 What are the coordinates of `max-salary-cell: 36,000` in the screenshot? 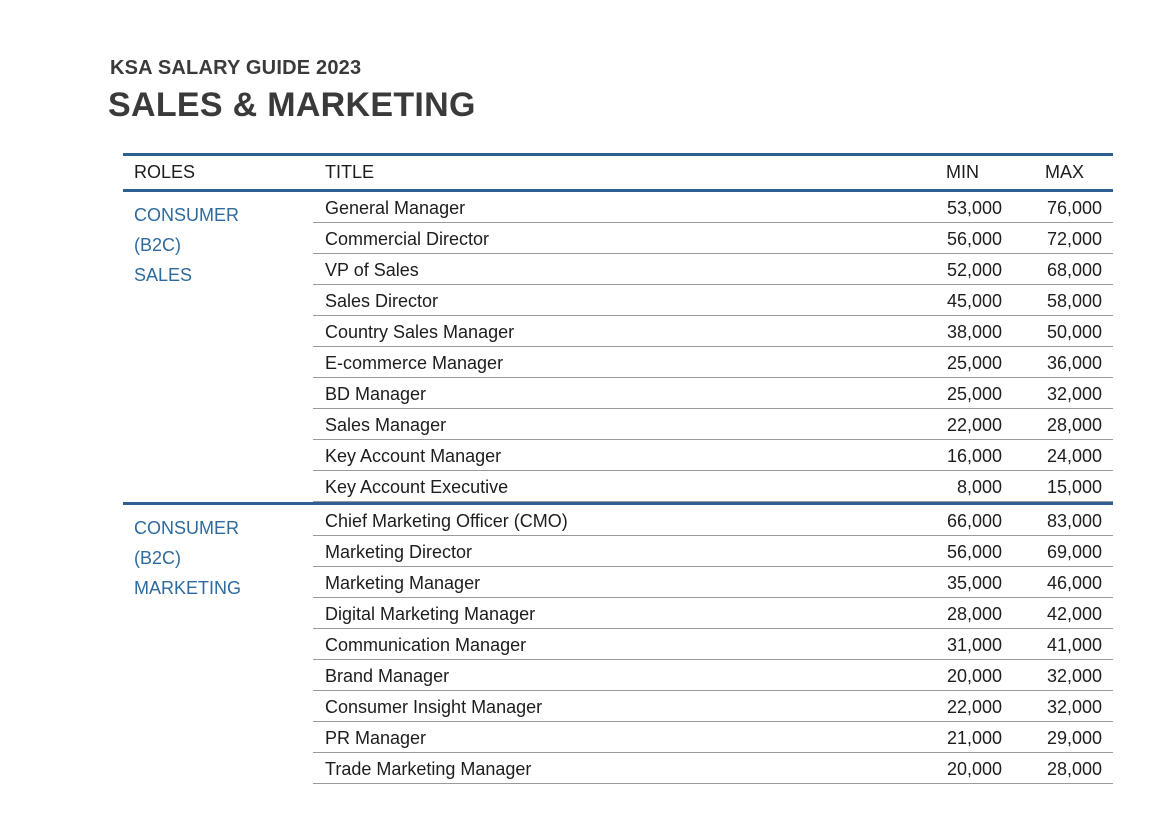 It's located at (1074, 363).